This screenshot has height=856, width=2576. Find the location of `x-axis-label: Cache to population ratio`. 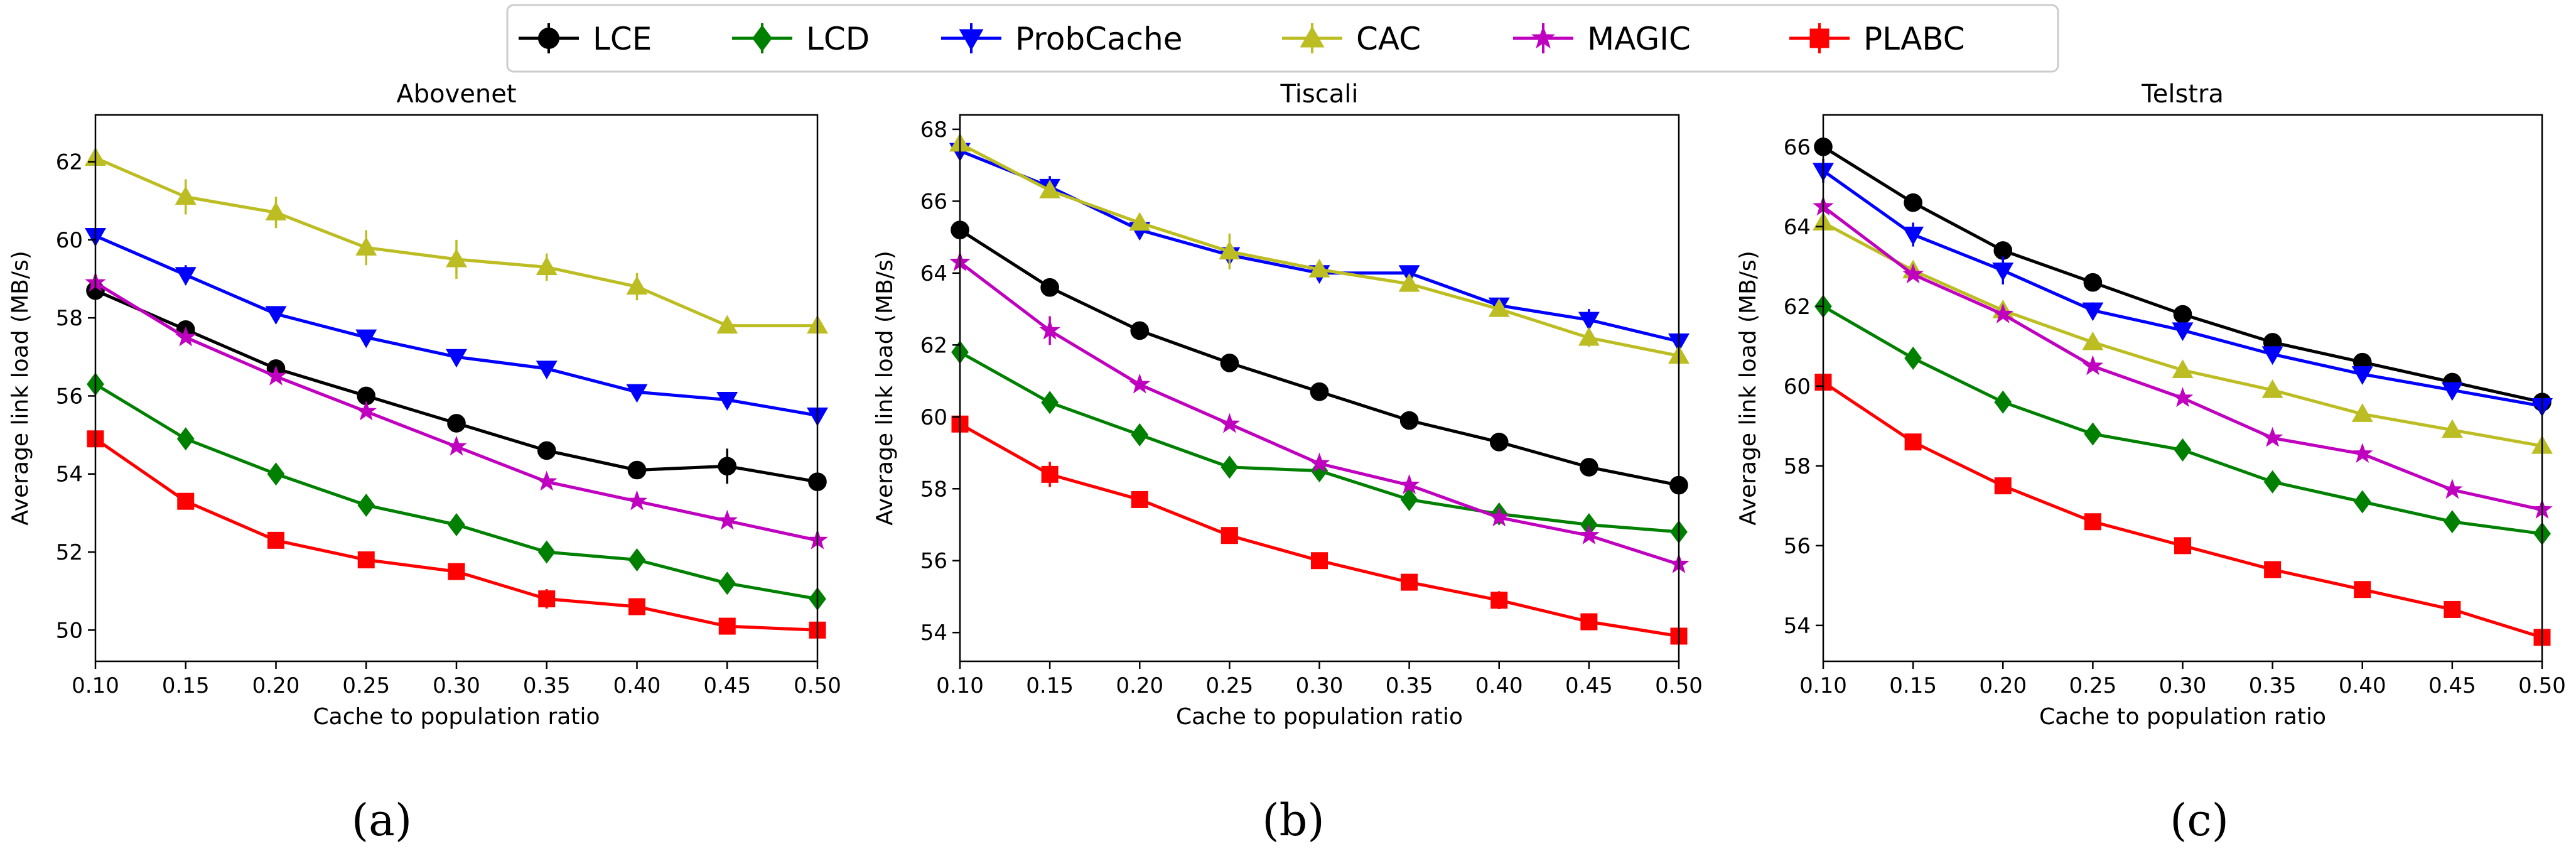

x-axis-label: Cache to population ratio is located at coordinates (456, 717).